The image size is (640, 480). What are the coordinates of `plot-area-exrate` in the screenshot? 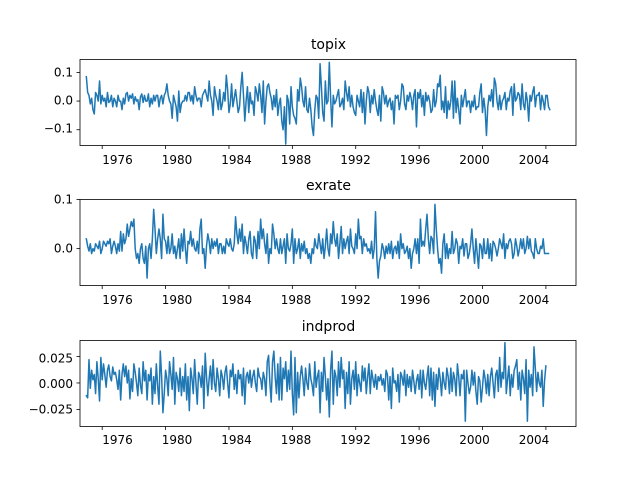 It's located at (326, 244).